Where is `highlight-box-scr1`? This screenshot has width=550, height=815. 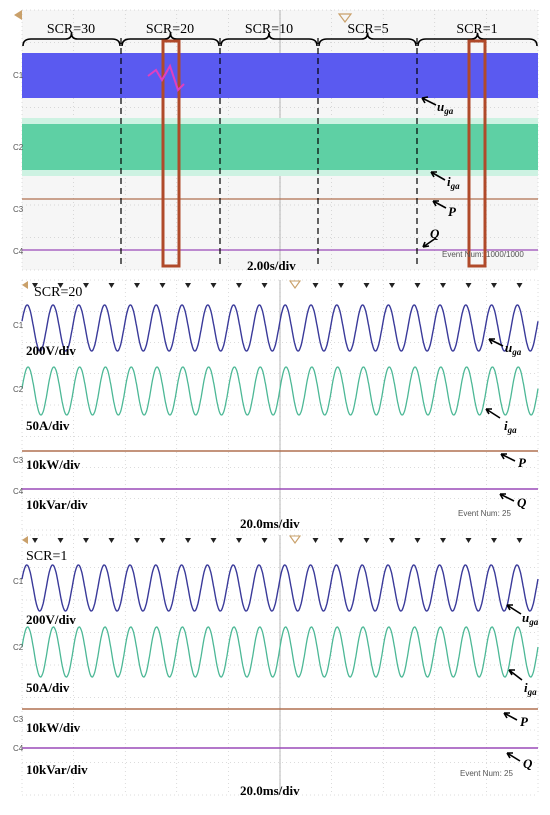 highlight-box-scr1 is located at coordinates (477, 153).